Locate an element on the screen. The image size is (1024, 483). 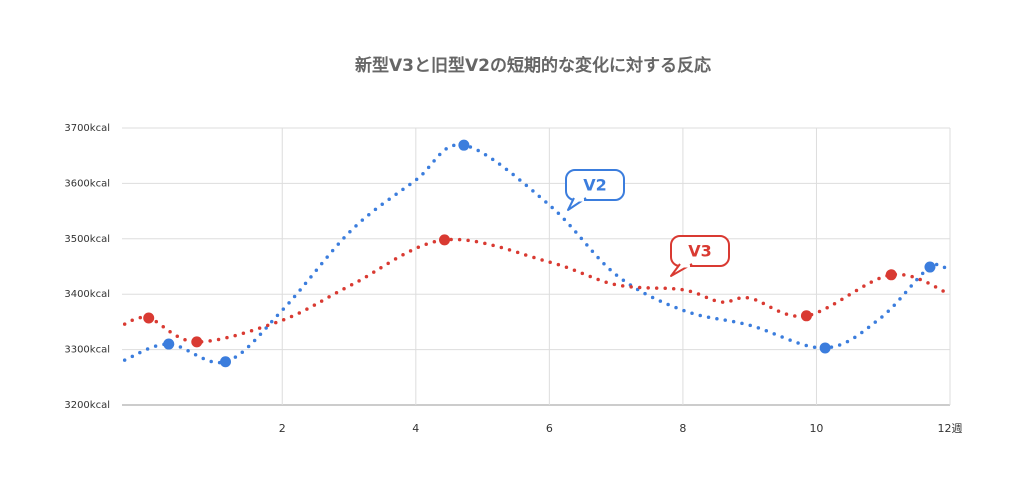
y-tick-label: 3400kcal is located at coordinates (87, 294).